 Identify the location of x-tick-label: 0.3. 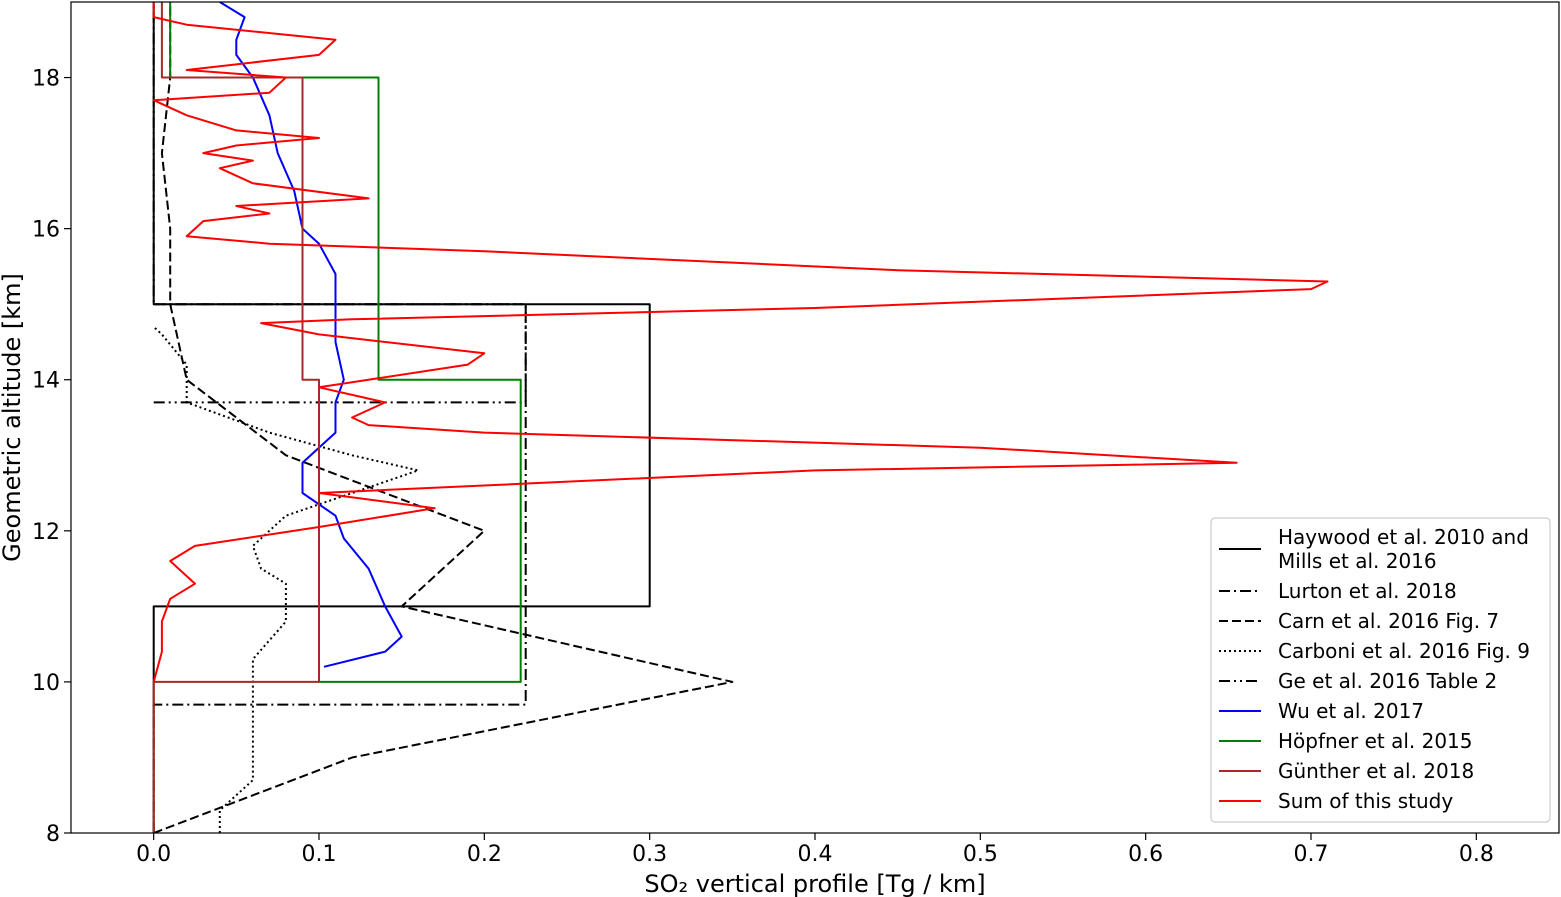
(649, 854).